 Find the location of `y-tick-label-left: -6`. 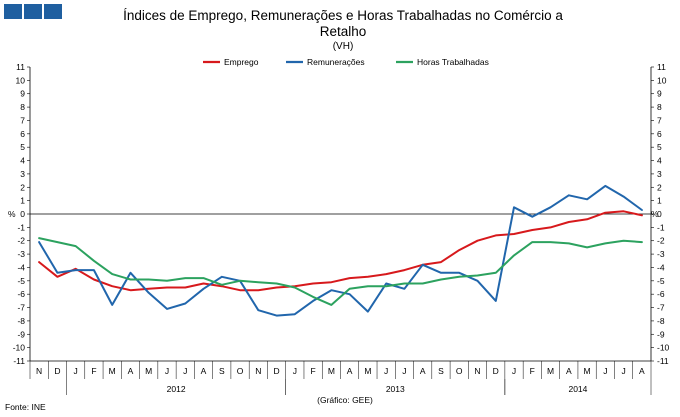

y-tick-label-left: -6 is located at coordinates (21, 294).